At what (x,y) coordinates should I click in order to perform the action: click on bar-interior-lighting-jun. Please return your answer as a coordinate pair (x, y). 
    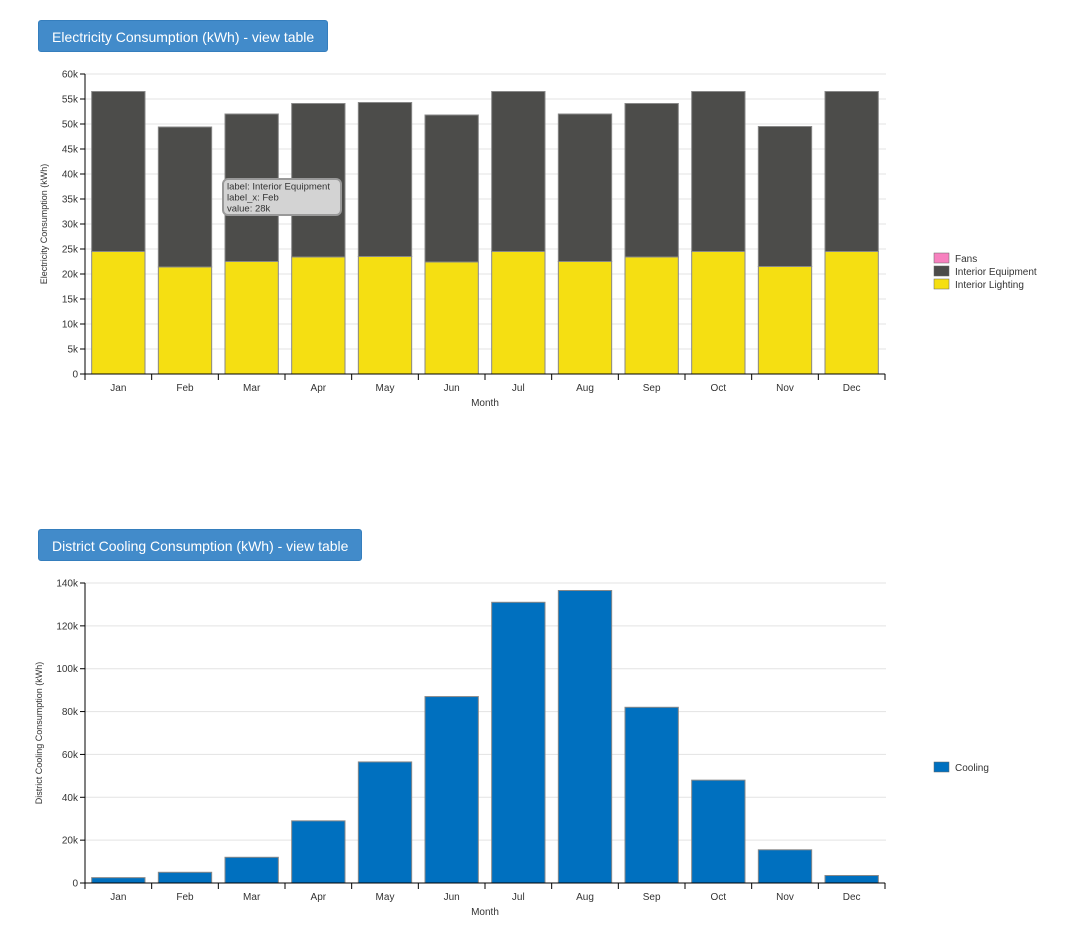
    Looking at the image, I should click on (451, 318).